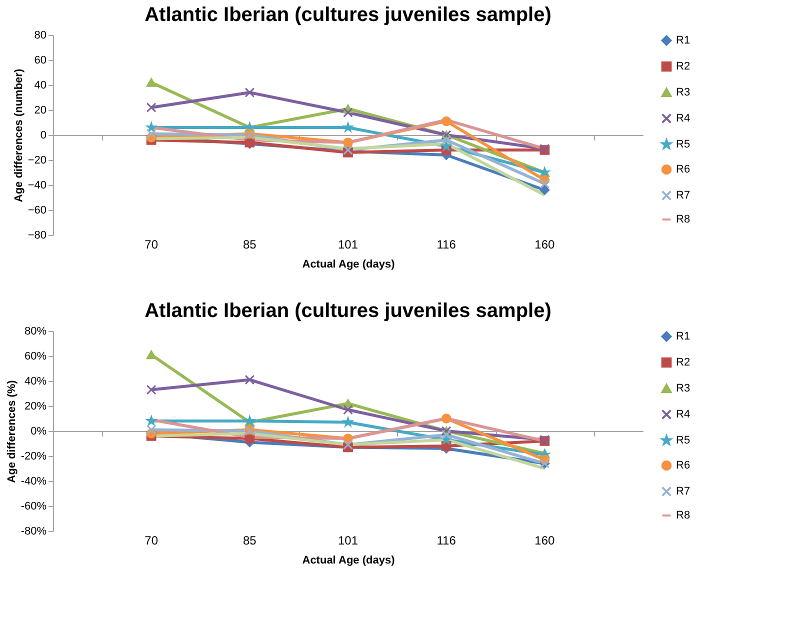 This screenshot has width=803, height=621. I want to click on y-tick-label: −40, so click(37, 186).